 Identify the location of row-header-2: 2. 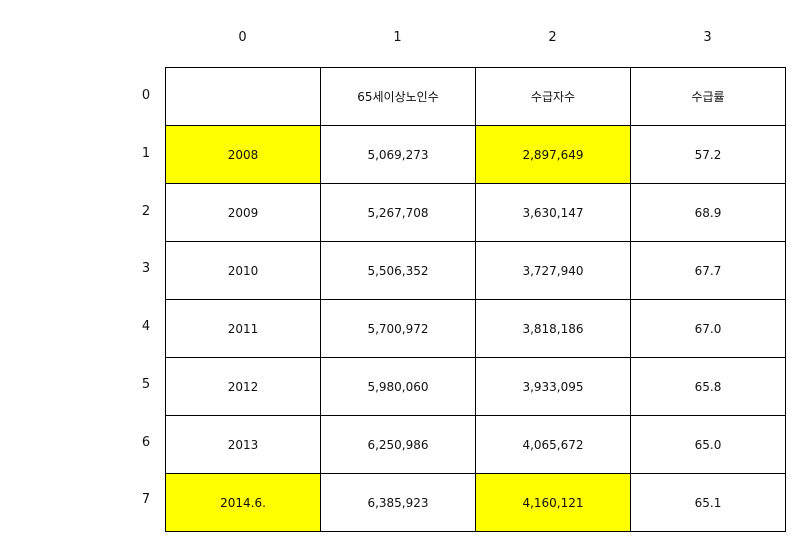
(146, 211).